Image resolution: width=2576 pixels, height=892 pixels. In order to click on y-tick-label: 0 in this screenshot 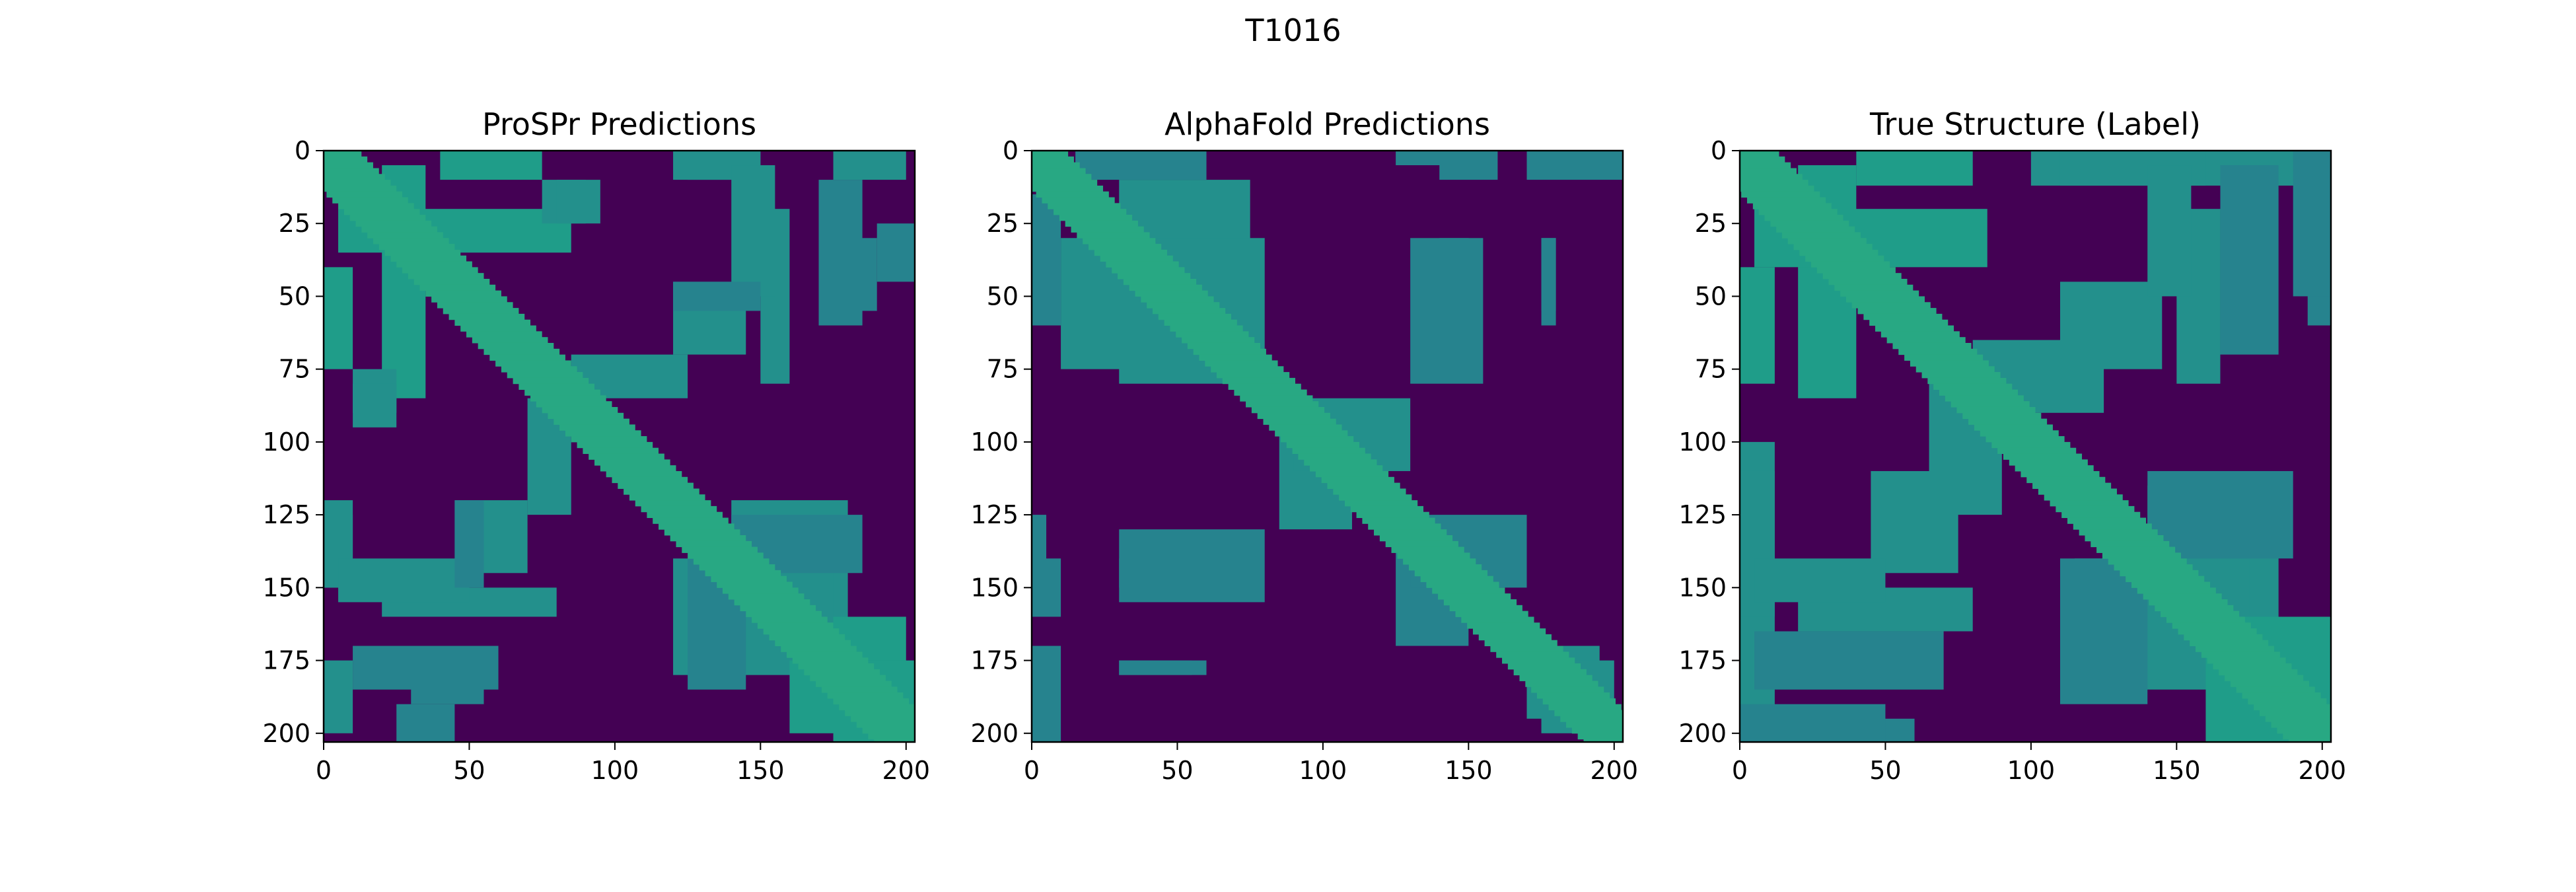, I will do `click(302, 150)`.